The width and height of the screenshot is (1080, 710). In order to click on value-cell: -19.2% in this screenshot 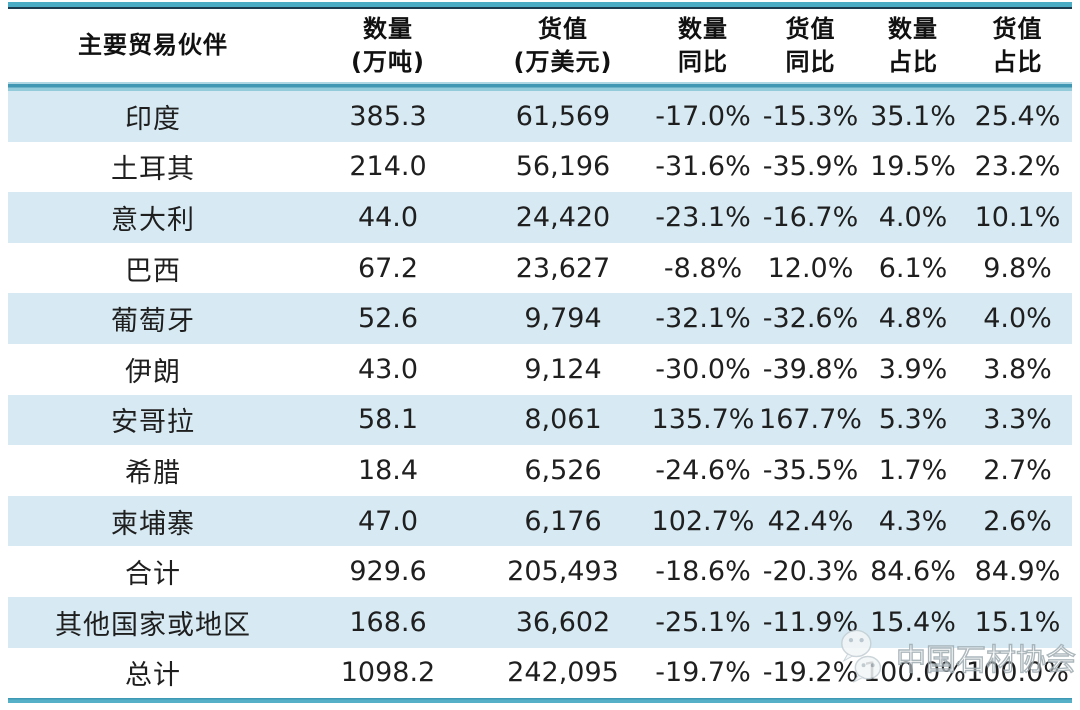, I will do `click(810, 673)`.